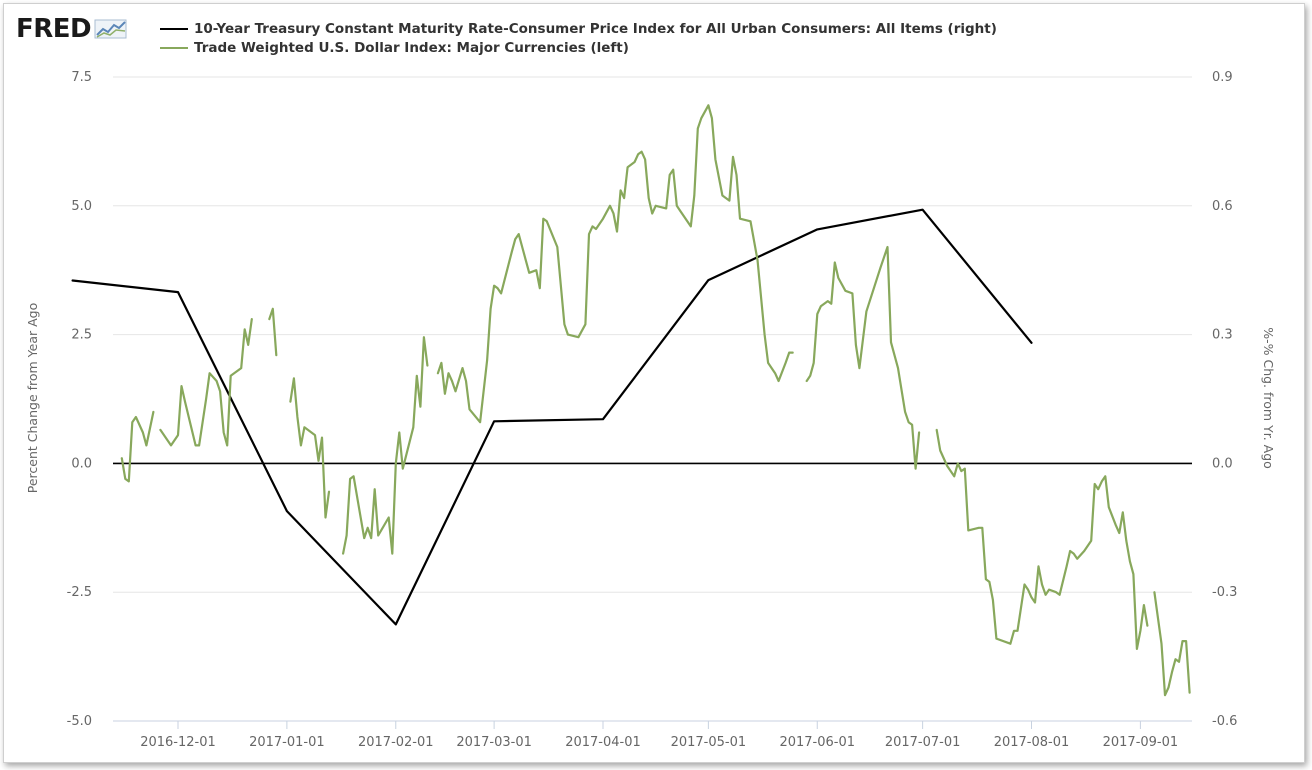 The width and height of the screenshot is (1312, 770). Describe the element at coordinates (1268, 398) in the screenshot. I see `y-right-axis-title: %-% Chg. from Yr. Ago` at that location.